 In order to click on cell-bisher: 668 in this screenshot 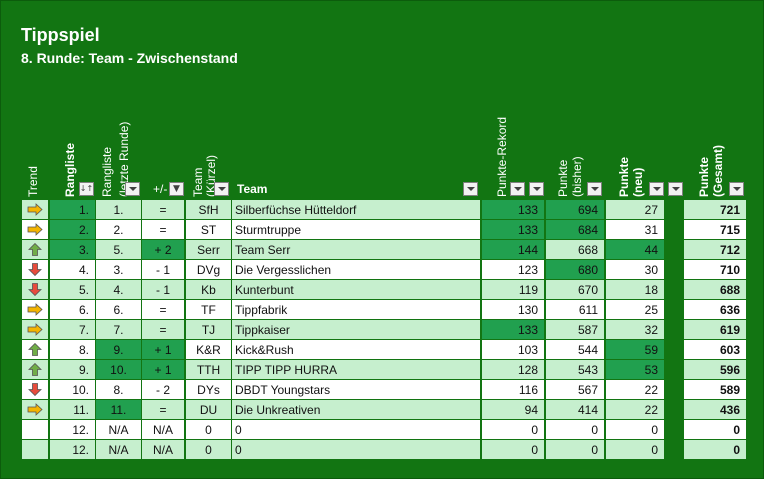, I will do `click(575, 249)`.